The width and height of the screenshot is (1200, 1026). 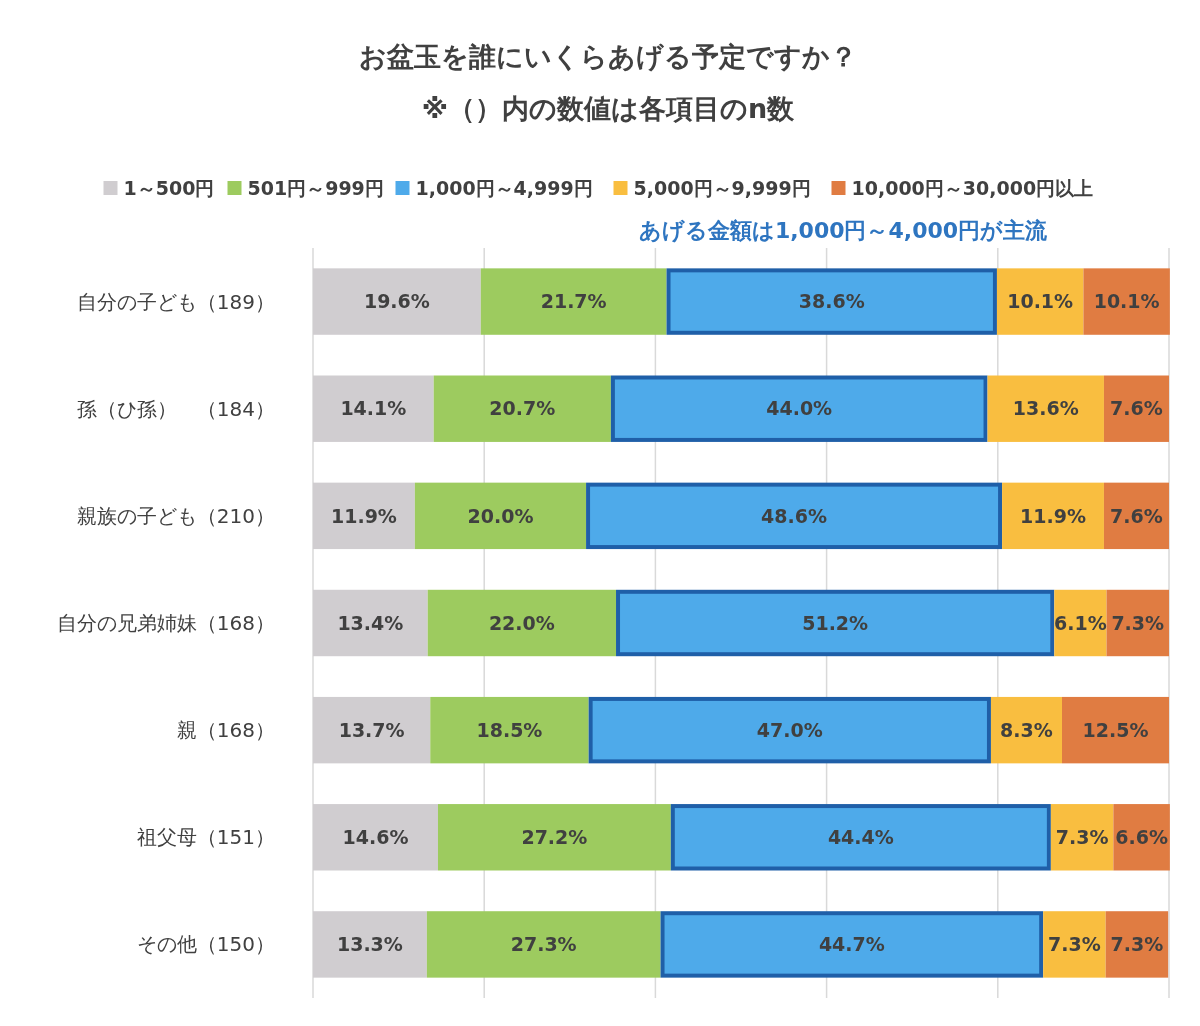 I want to click on data-label: 13.6%, so click(x=1045, y=408).